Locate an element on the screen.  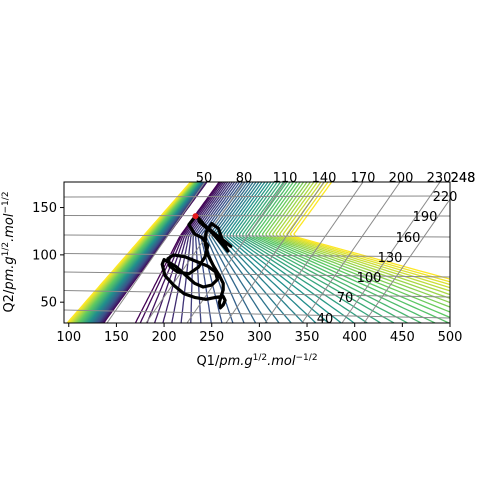
x-axis-ticks: 100 150 200 250 300 350 400 450 500 is located at coordinates (259, 334).